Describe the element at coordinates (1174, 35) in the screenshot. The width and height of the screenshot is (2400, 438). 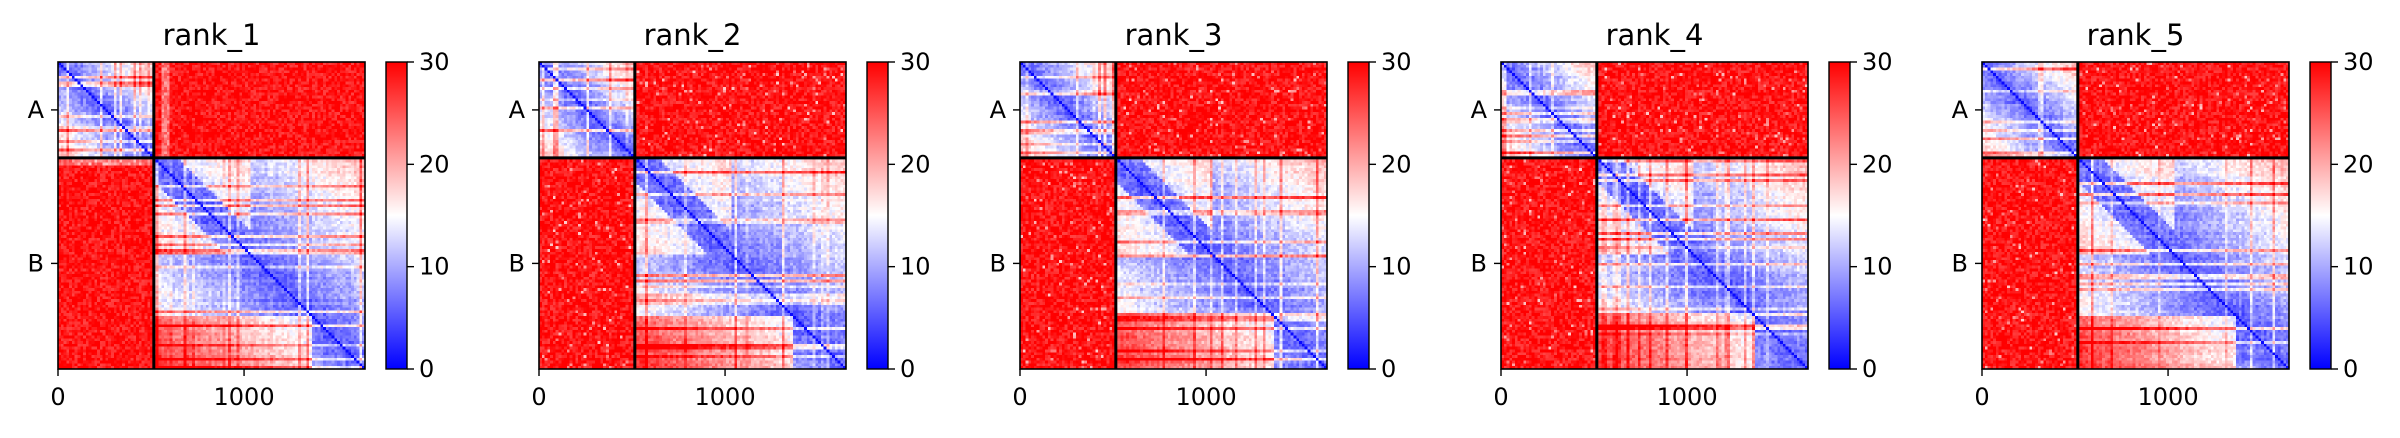
I see `chart-title: rank_3` at that location.